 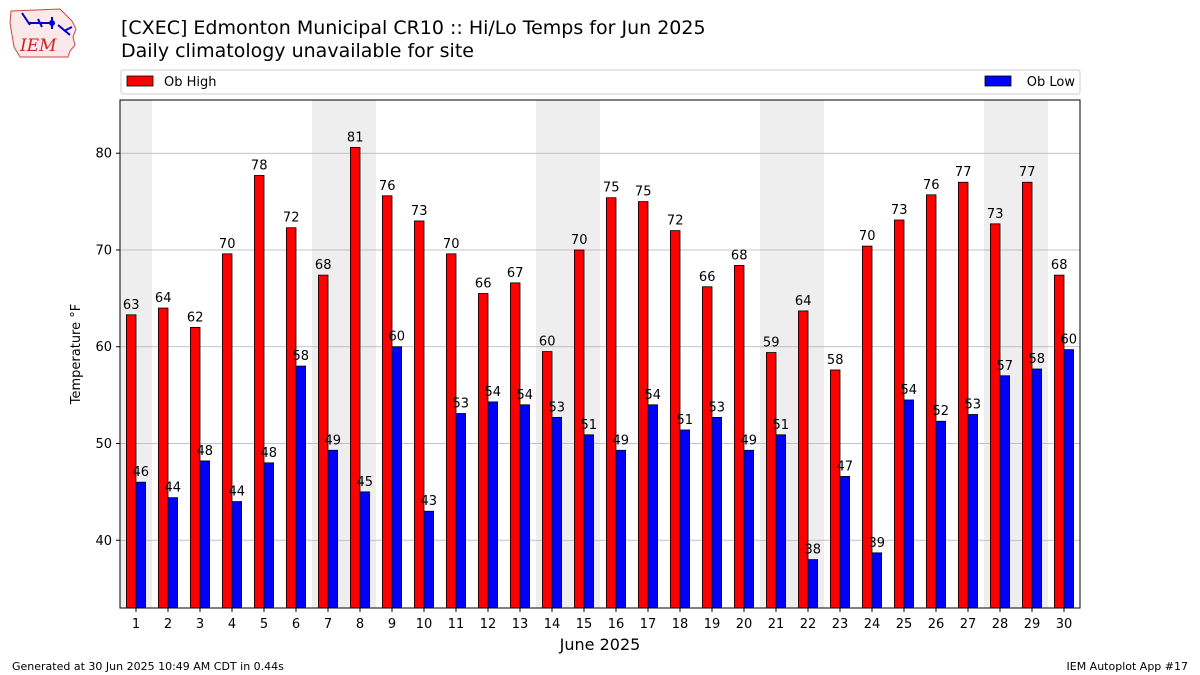 What do you see at coordinates (301, 356) in the screenshot?
I see `low-value-label: 58` at bounding box center [301, 356].